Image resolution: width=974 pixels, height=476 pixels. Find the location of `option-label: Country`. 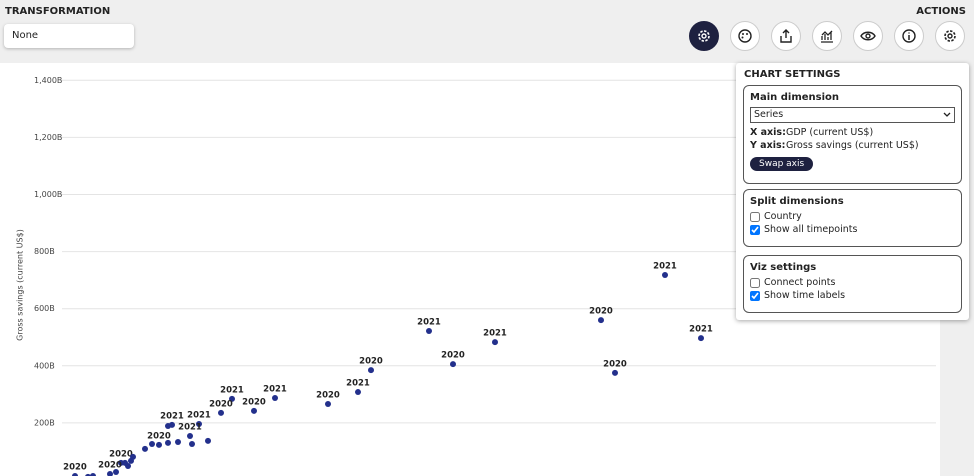

option-label: Country is located at coordinates (783, 216).